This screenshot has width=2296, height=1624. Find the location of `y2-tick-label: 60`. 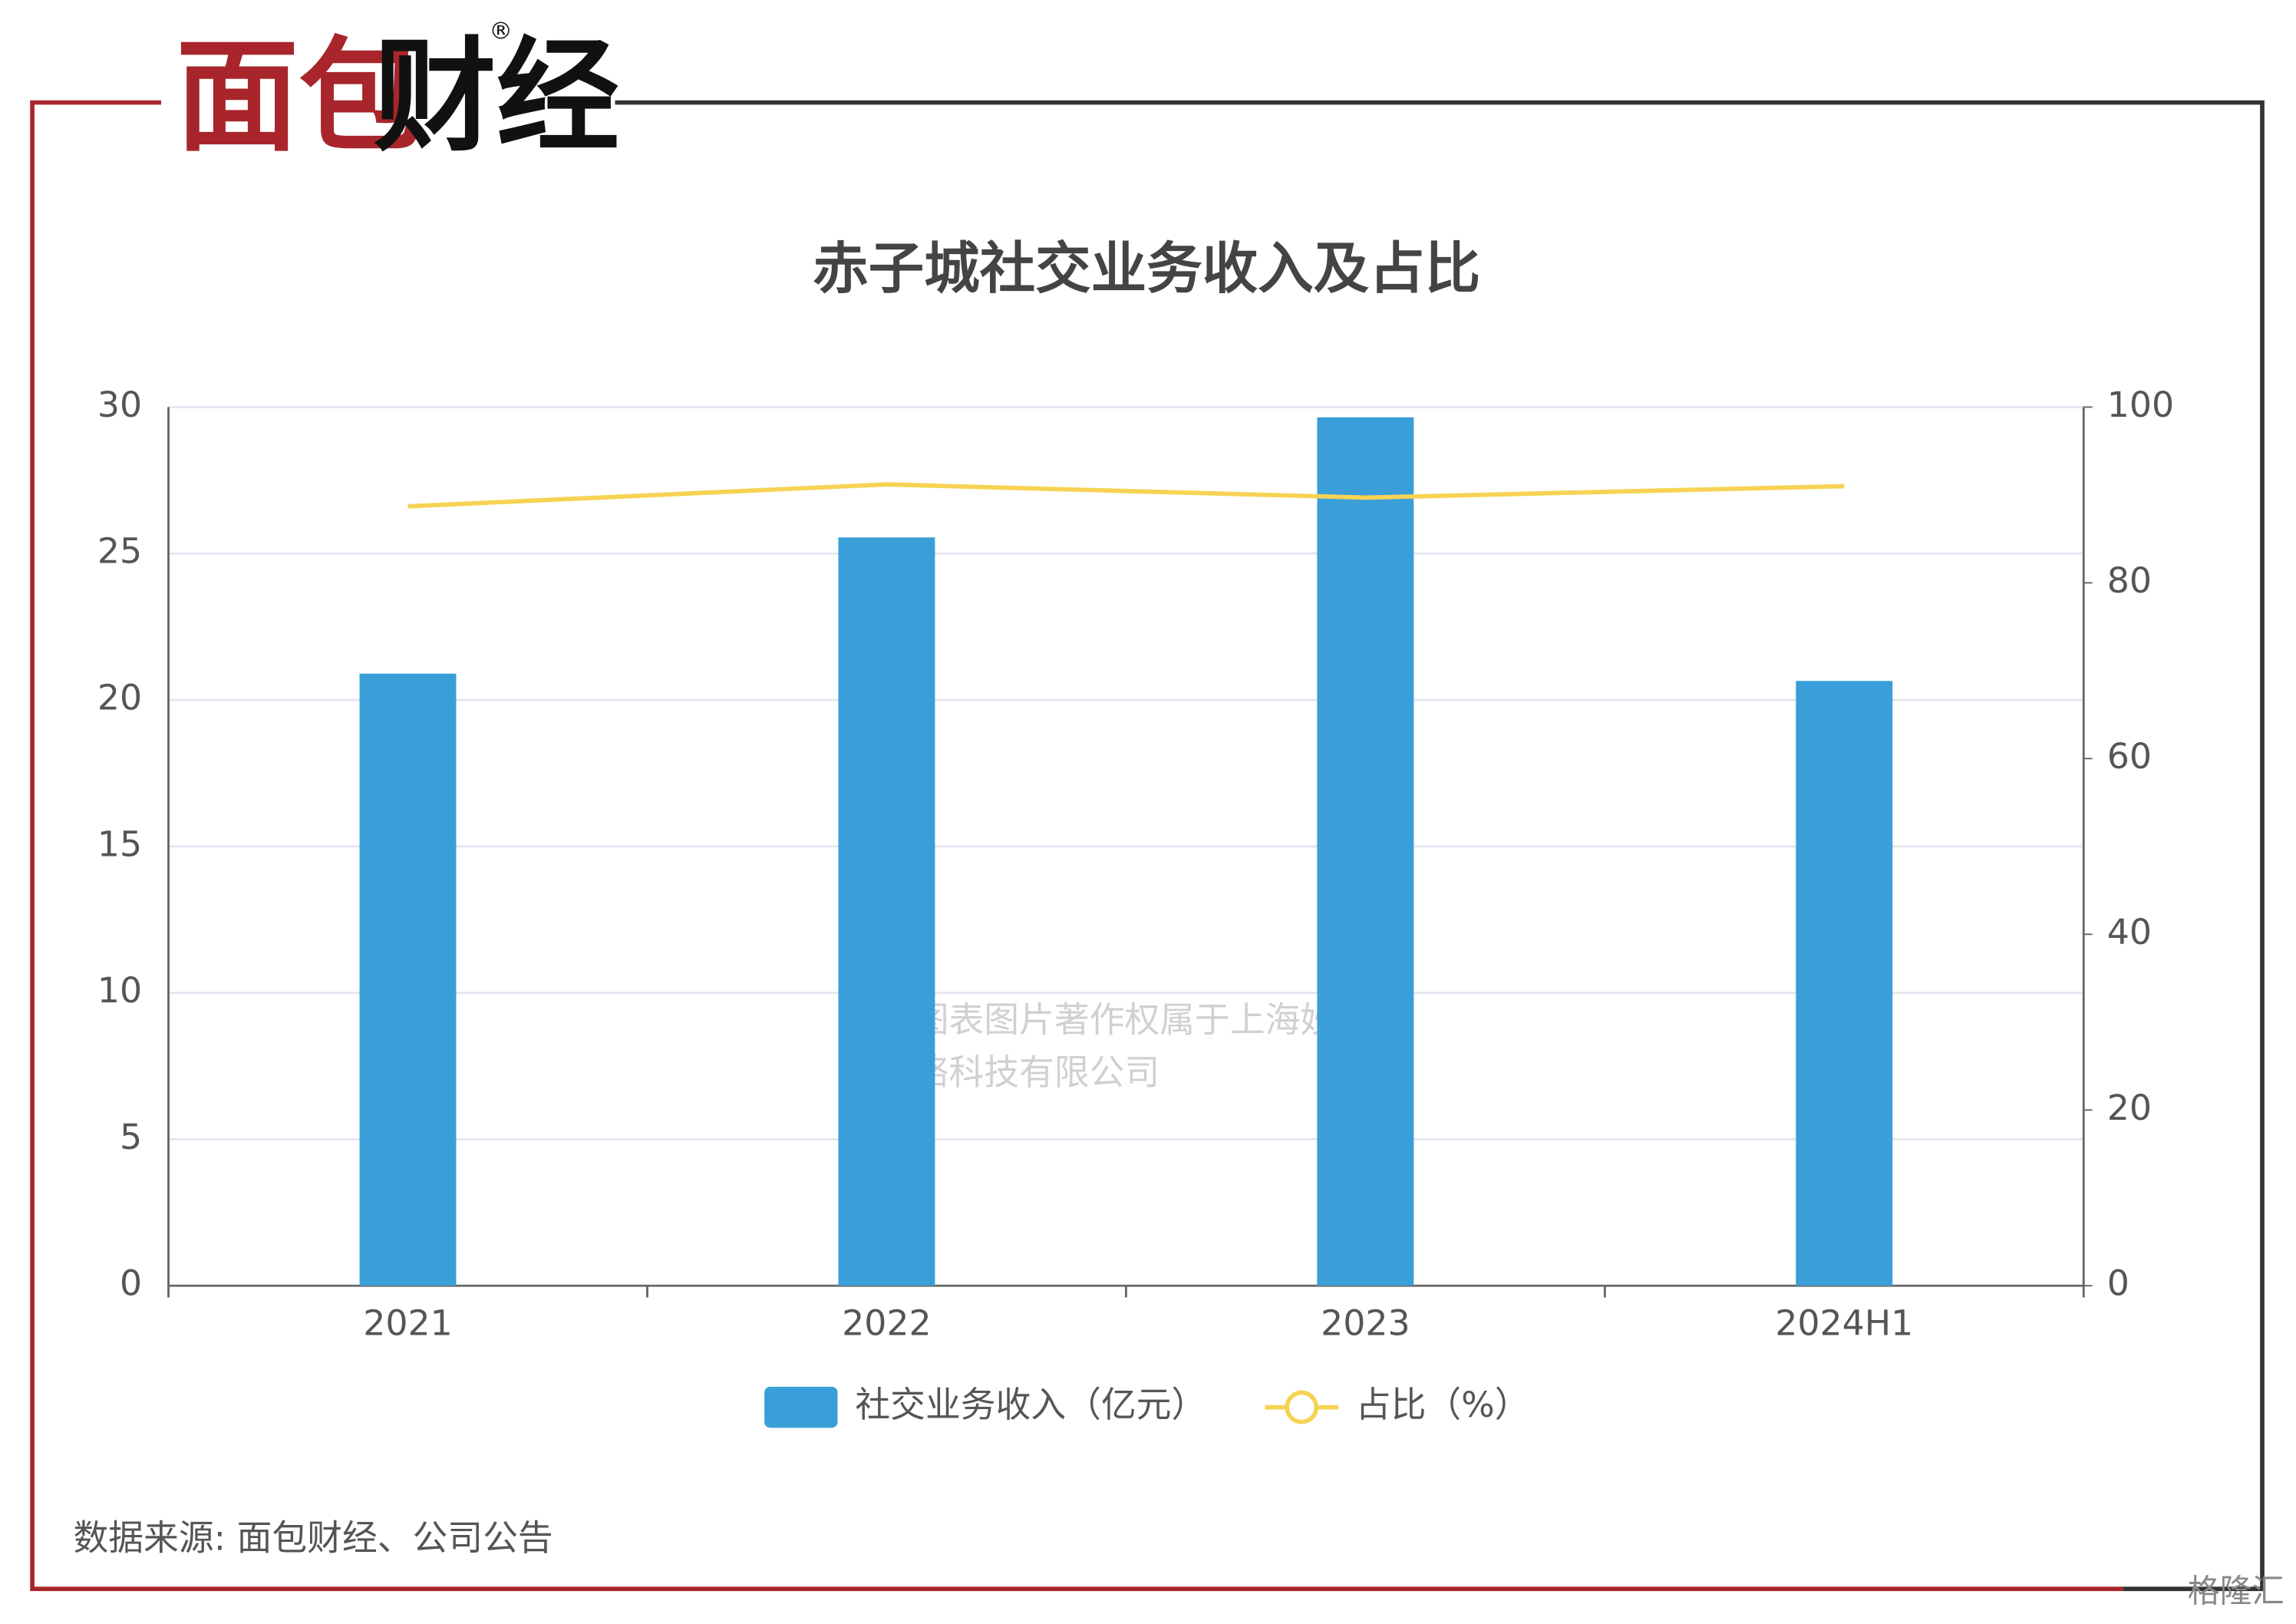

y2-tick-label: 60 is located at coordinates (2129, 756).